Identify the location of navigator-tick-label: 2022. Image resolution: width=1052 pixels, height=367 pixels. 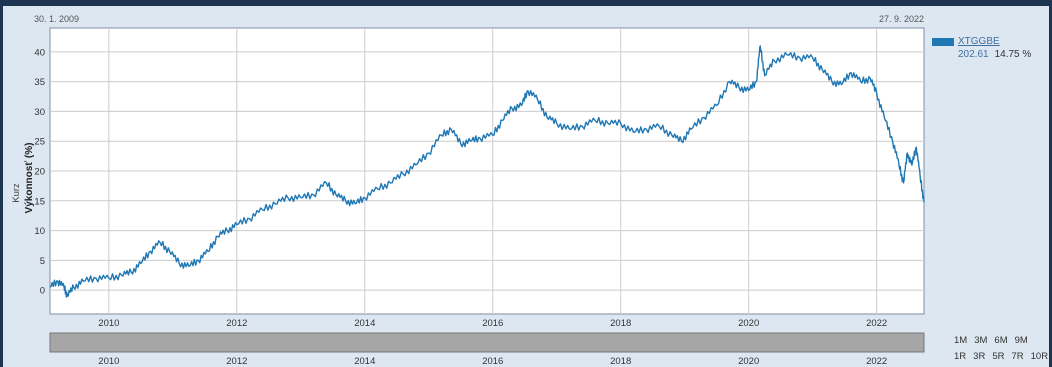
(876, 361).